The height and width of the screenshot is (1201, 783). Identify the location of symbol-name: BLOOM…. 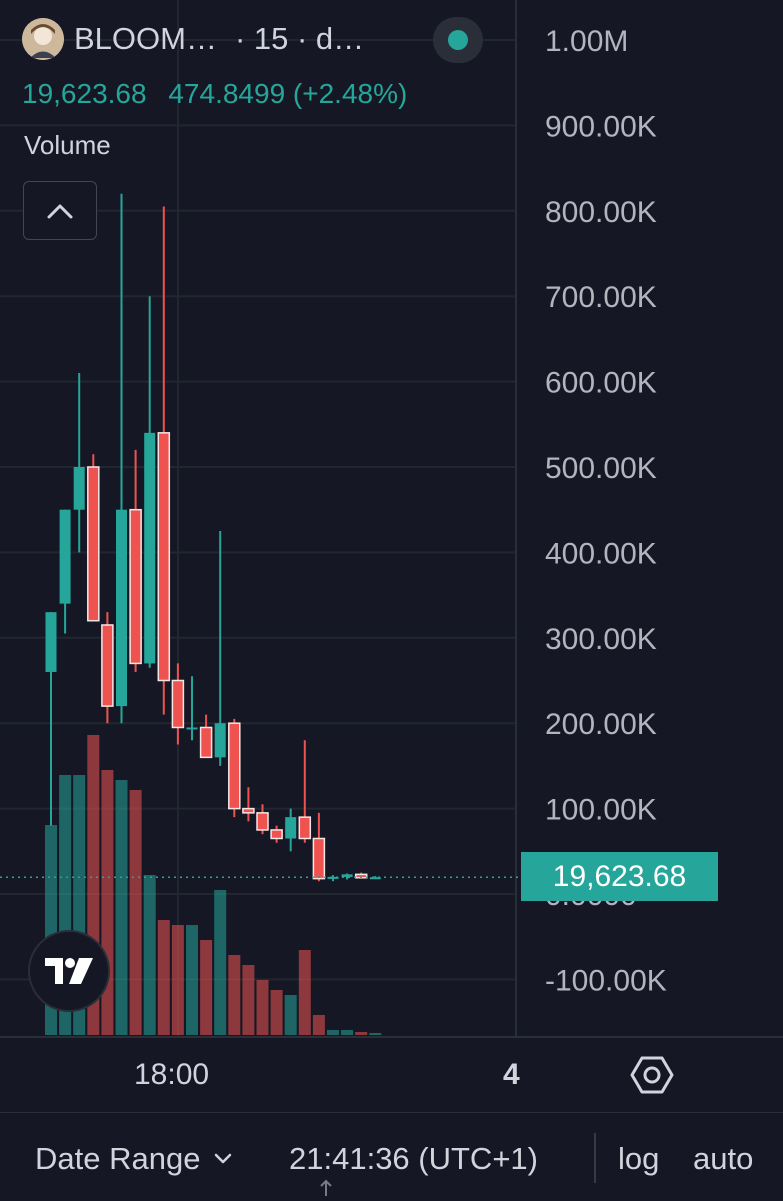
(145, 38).